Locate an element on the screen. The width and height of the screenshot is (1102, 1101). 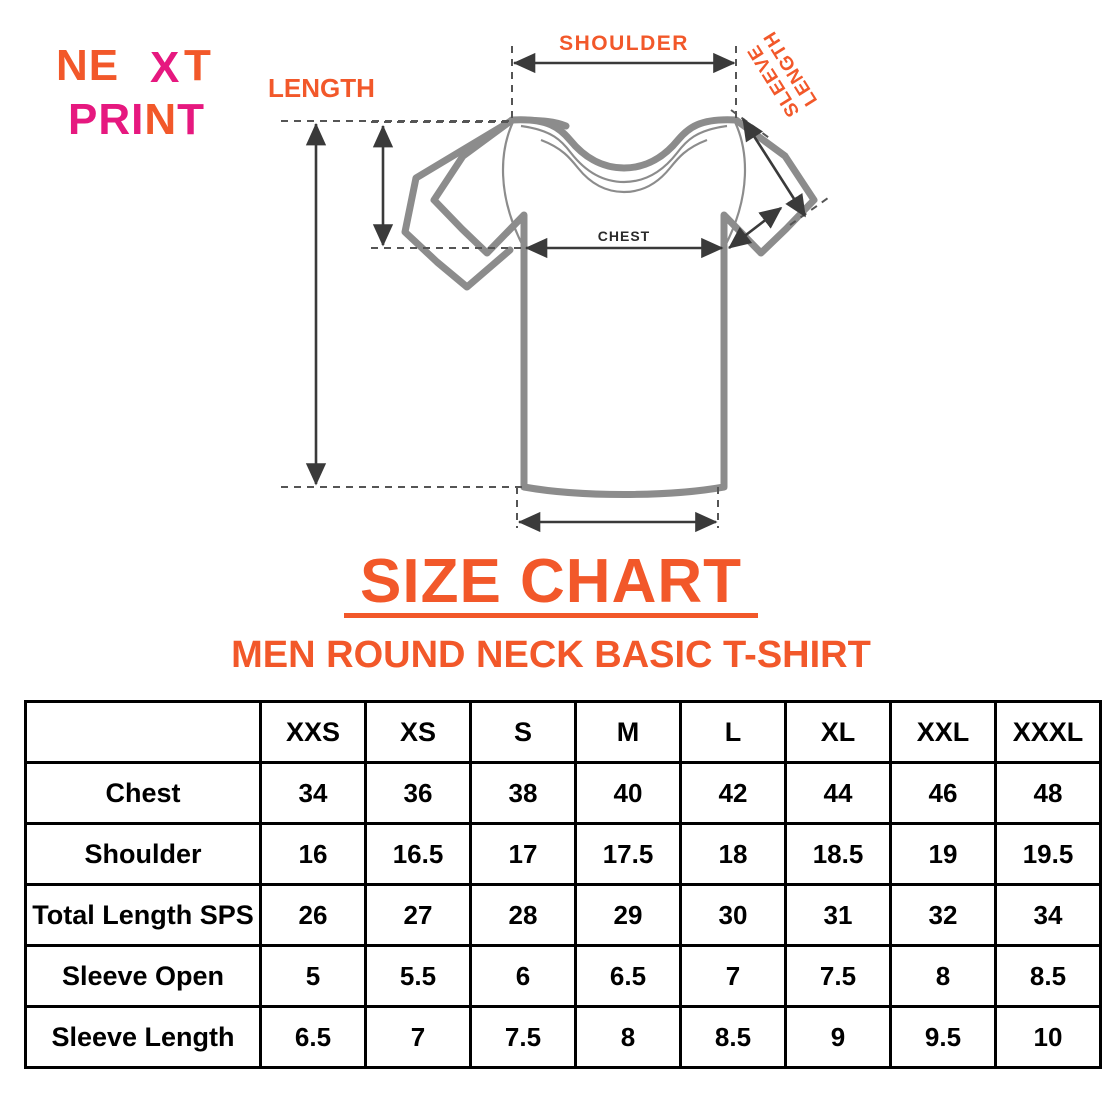
measurement-label: Chest is located at coordinates (143, 793).